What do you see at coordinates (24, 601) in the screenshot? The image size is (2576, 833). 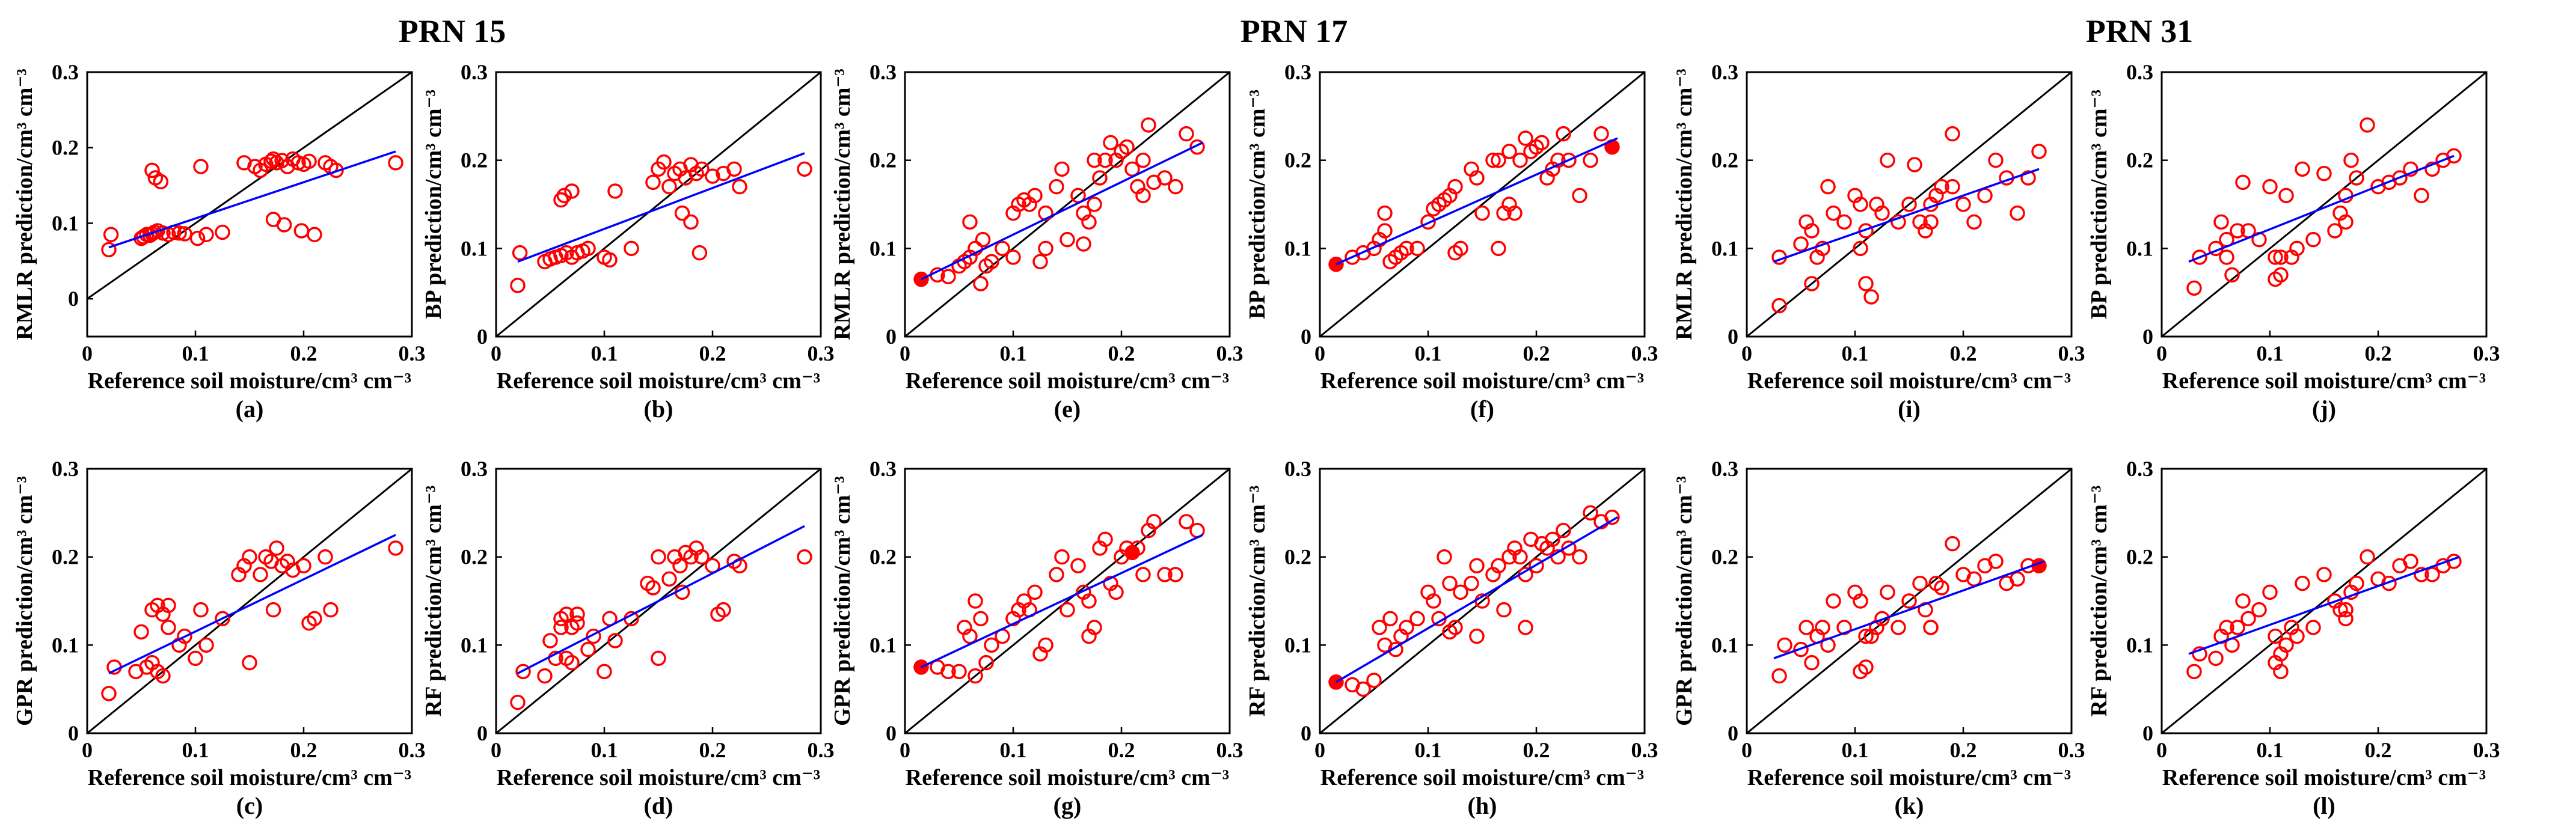 I see `y-axis-label-c: GPR prediction/cm³ cm⁻³` at bounding box center [24, 601].